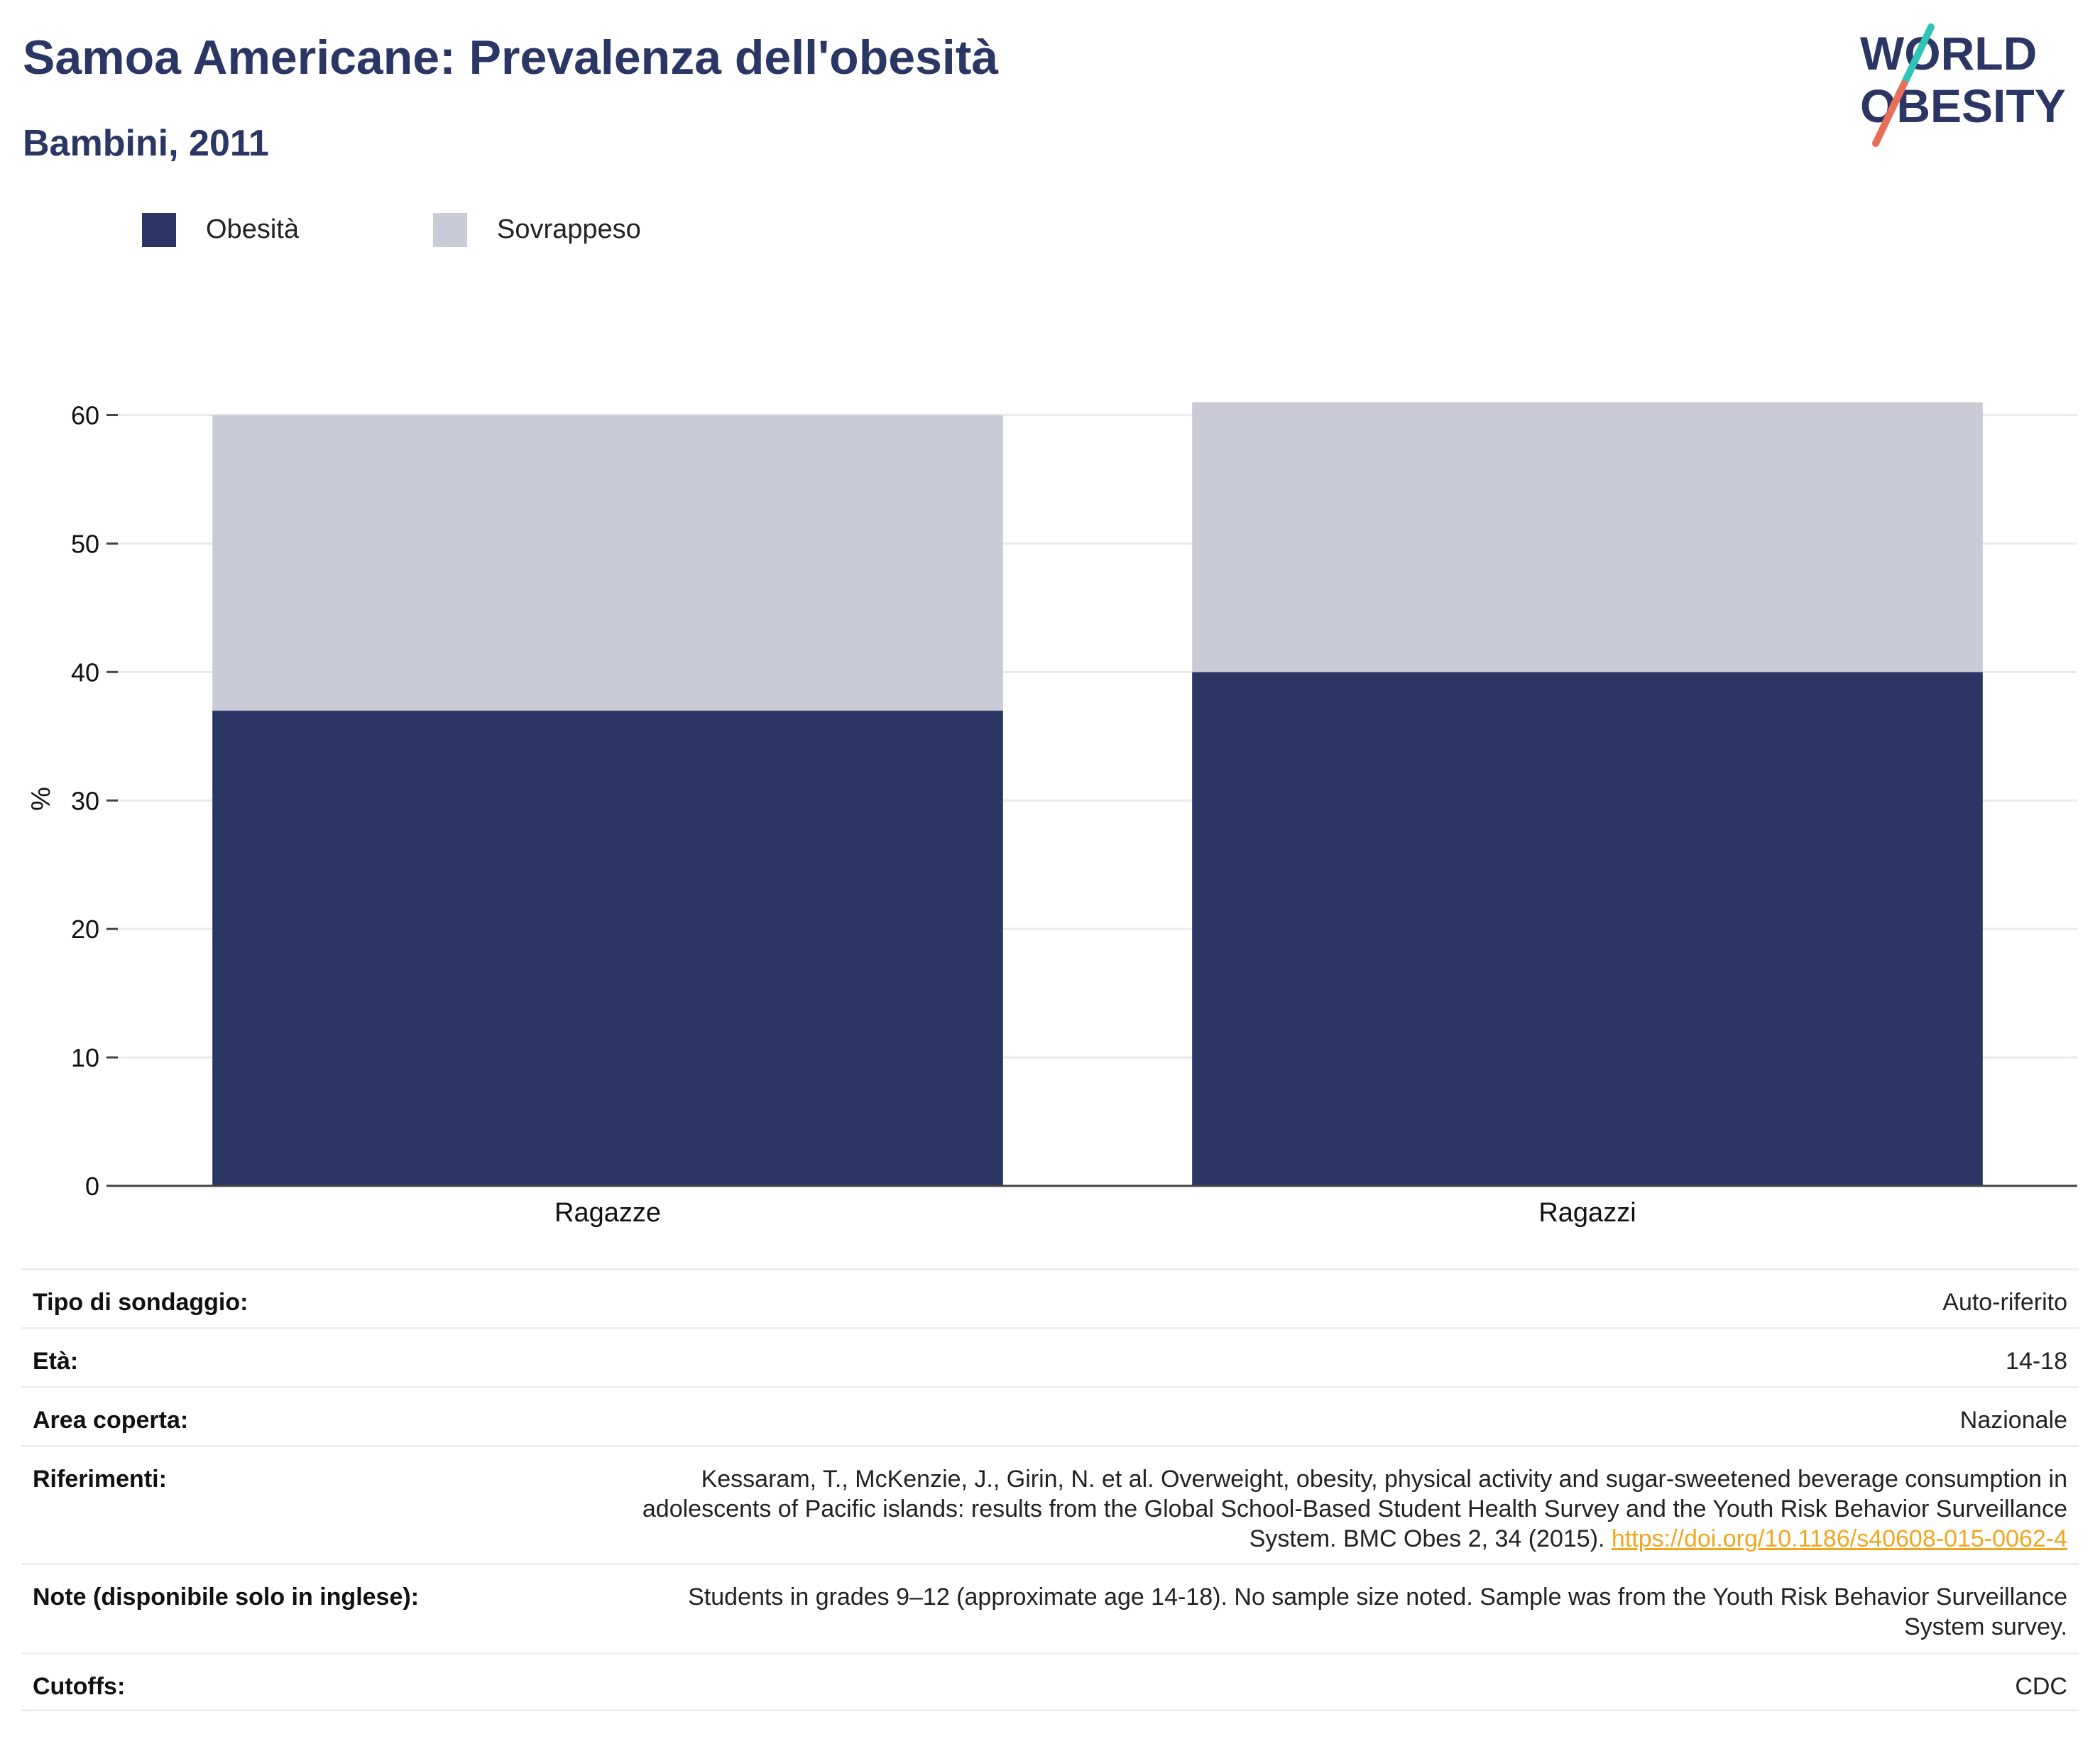 This screenshot has width=2100, height=1749. Describe the element at coordinates (56, 1361) in the screenshot. I see `info-key: Età:` at that location.